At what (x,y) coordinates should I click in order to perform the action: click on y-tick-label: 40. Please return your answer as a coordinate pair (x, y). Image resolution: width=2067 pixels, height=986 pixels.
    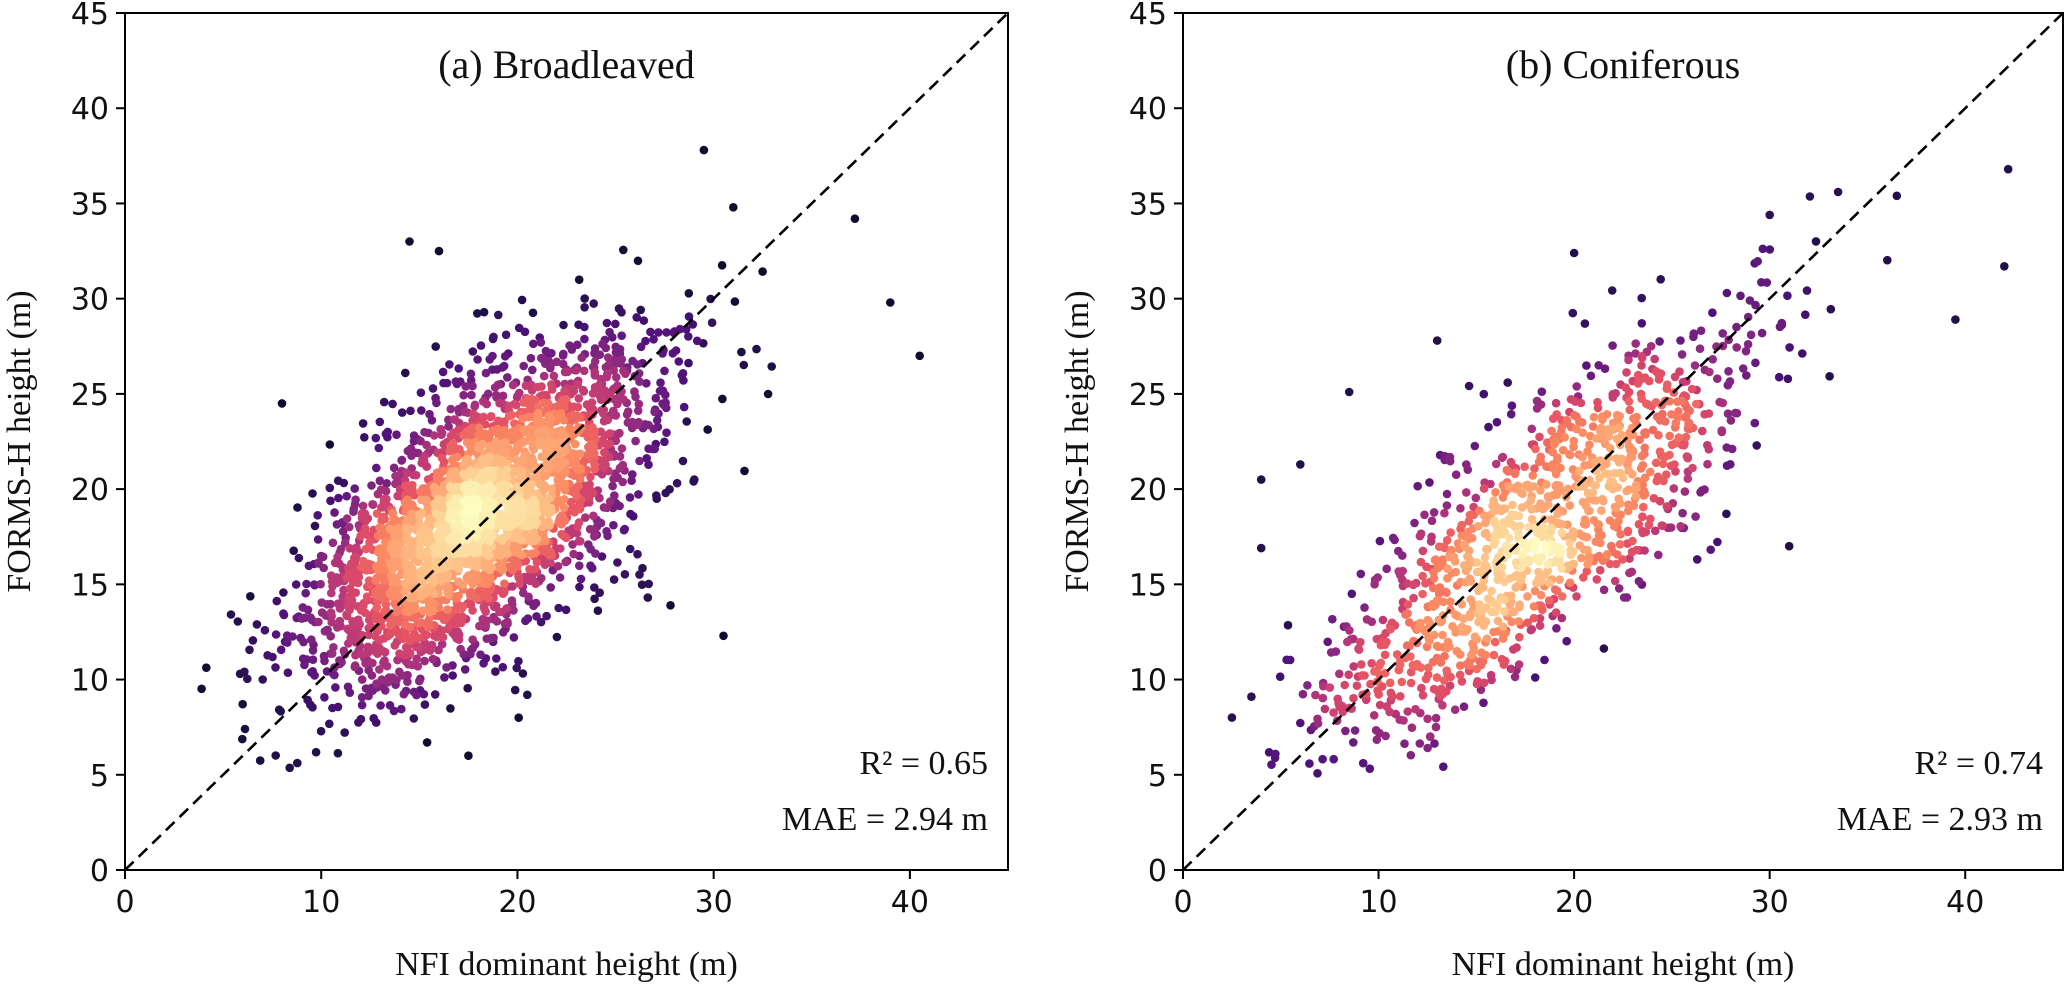
    Looking at the image, I should click on (90, 109).